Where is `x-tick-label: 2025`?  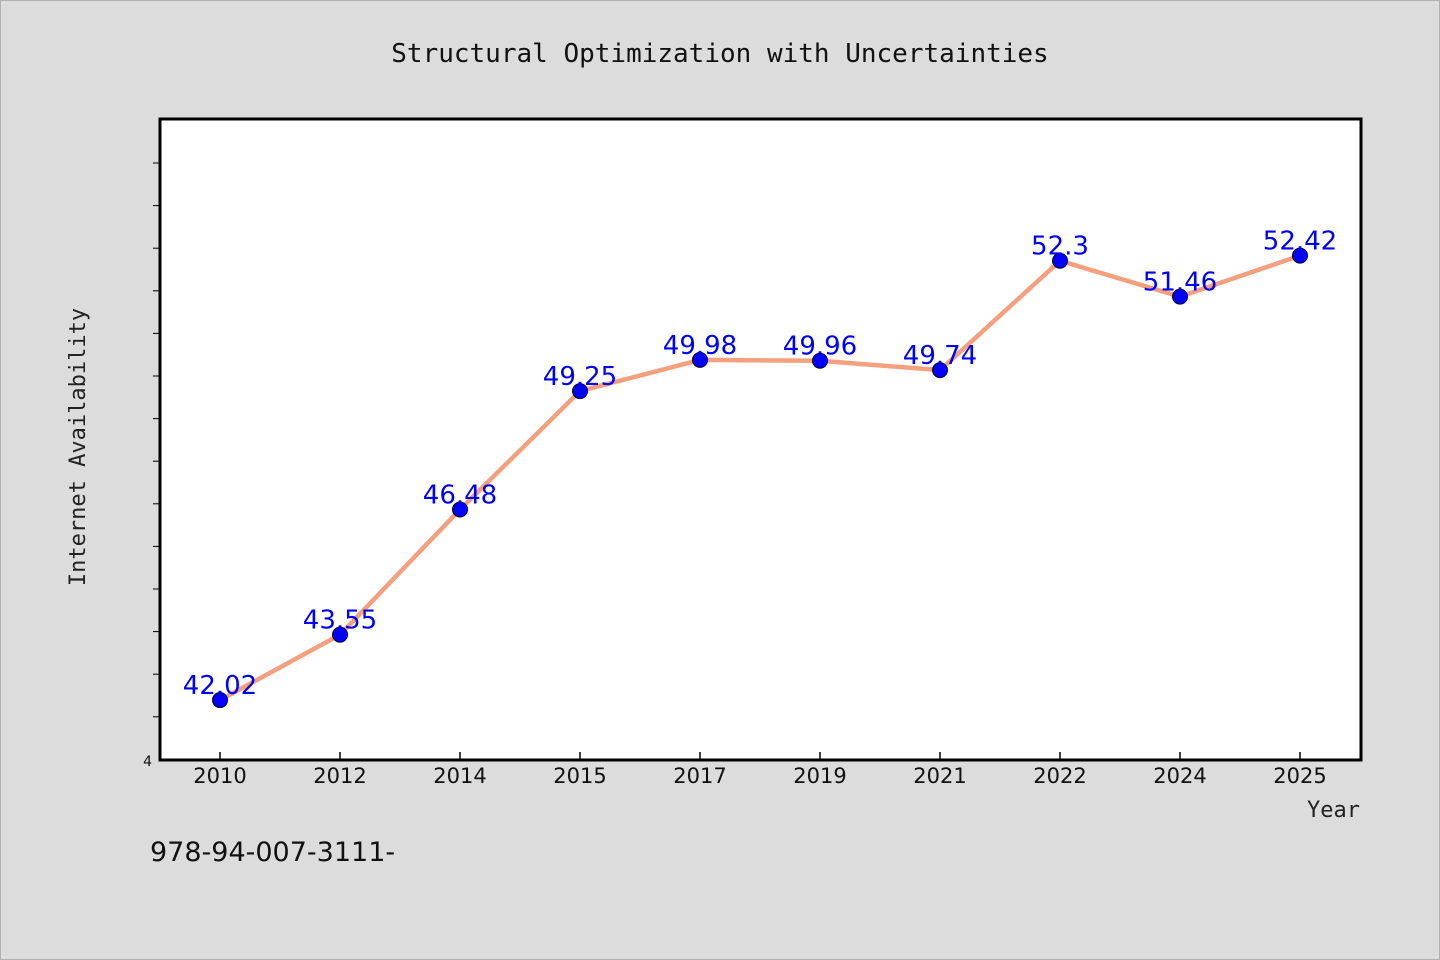
x-tick-label: 2025 is located at coordinates (1299, 776).